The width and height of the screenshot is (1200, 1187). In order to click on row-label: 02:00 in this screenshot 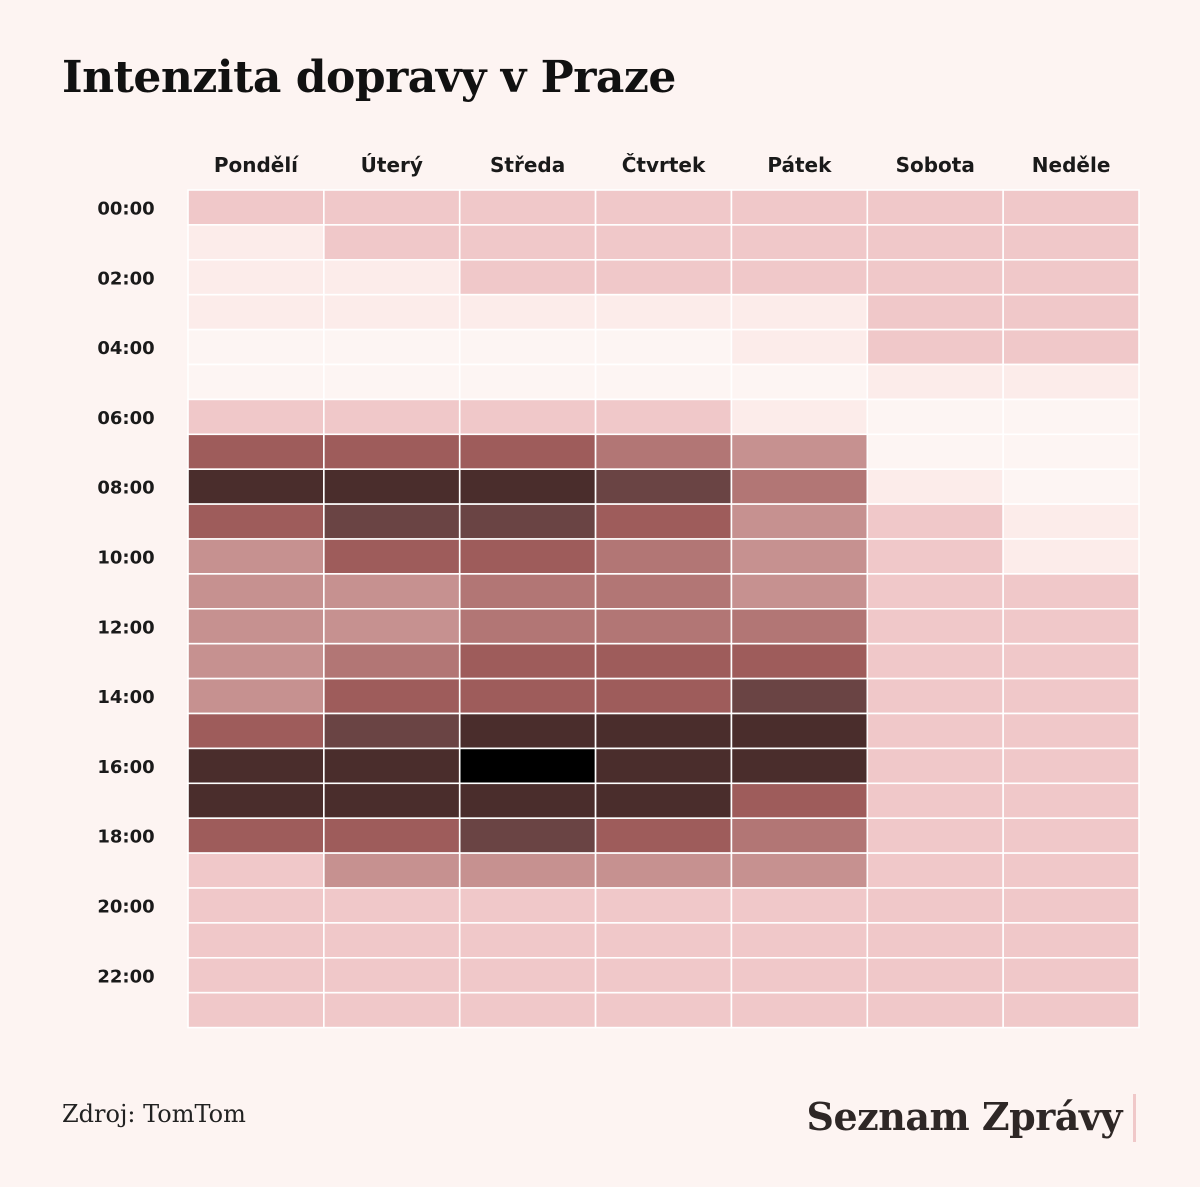, I will do `click(125, 278)`.